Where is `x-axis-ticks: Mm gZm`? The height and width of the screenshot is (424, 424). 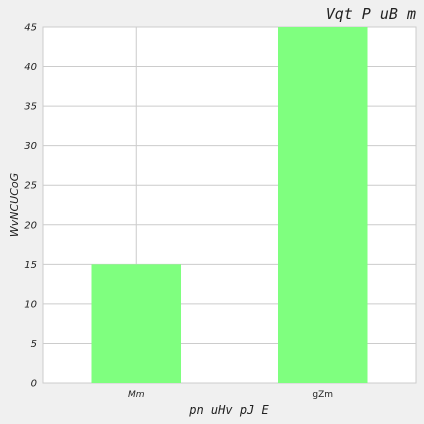
x-axis-ticks: Mm gZm is located at coordinates (230, 395).